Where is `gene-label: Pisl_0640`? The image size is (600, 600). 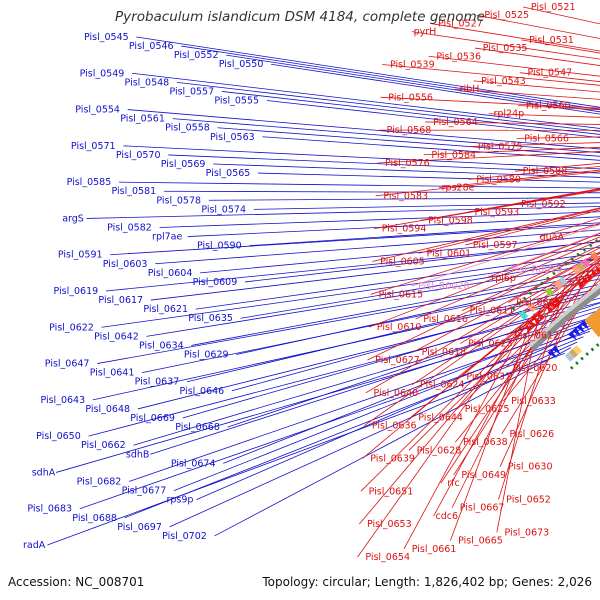
gene-label: Pisl_0640 is located at coordinates (396, 393).